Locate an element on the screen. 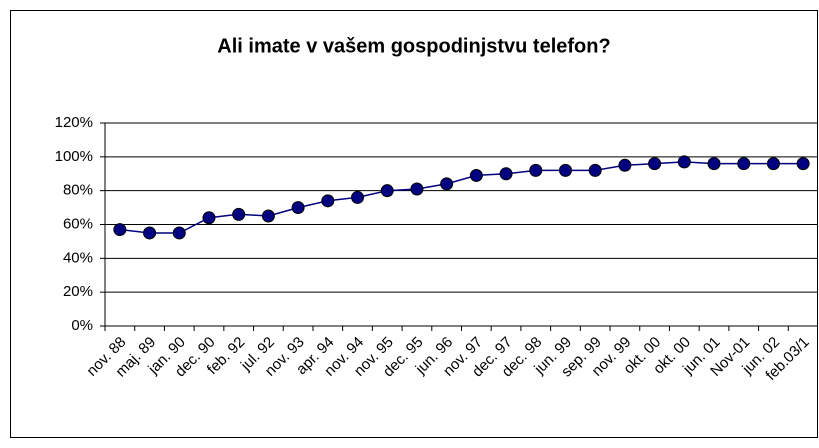 The width and height of the screenshot is (819, 448). chart-title: Ali imate v vašem gospodinjstvu telefon? is located at coordinates (413, 46).